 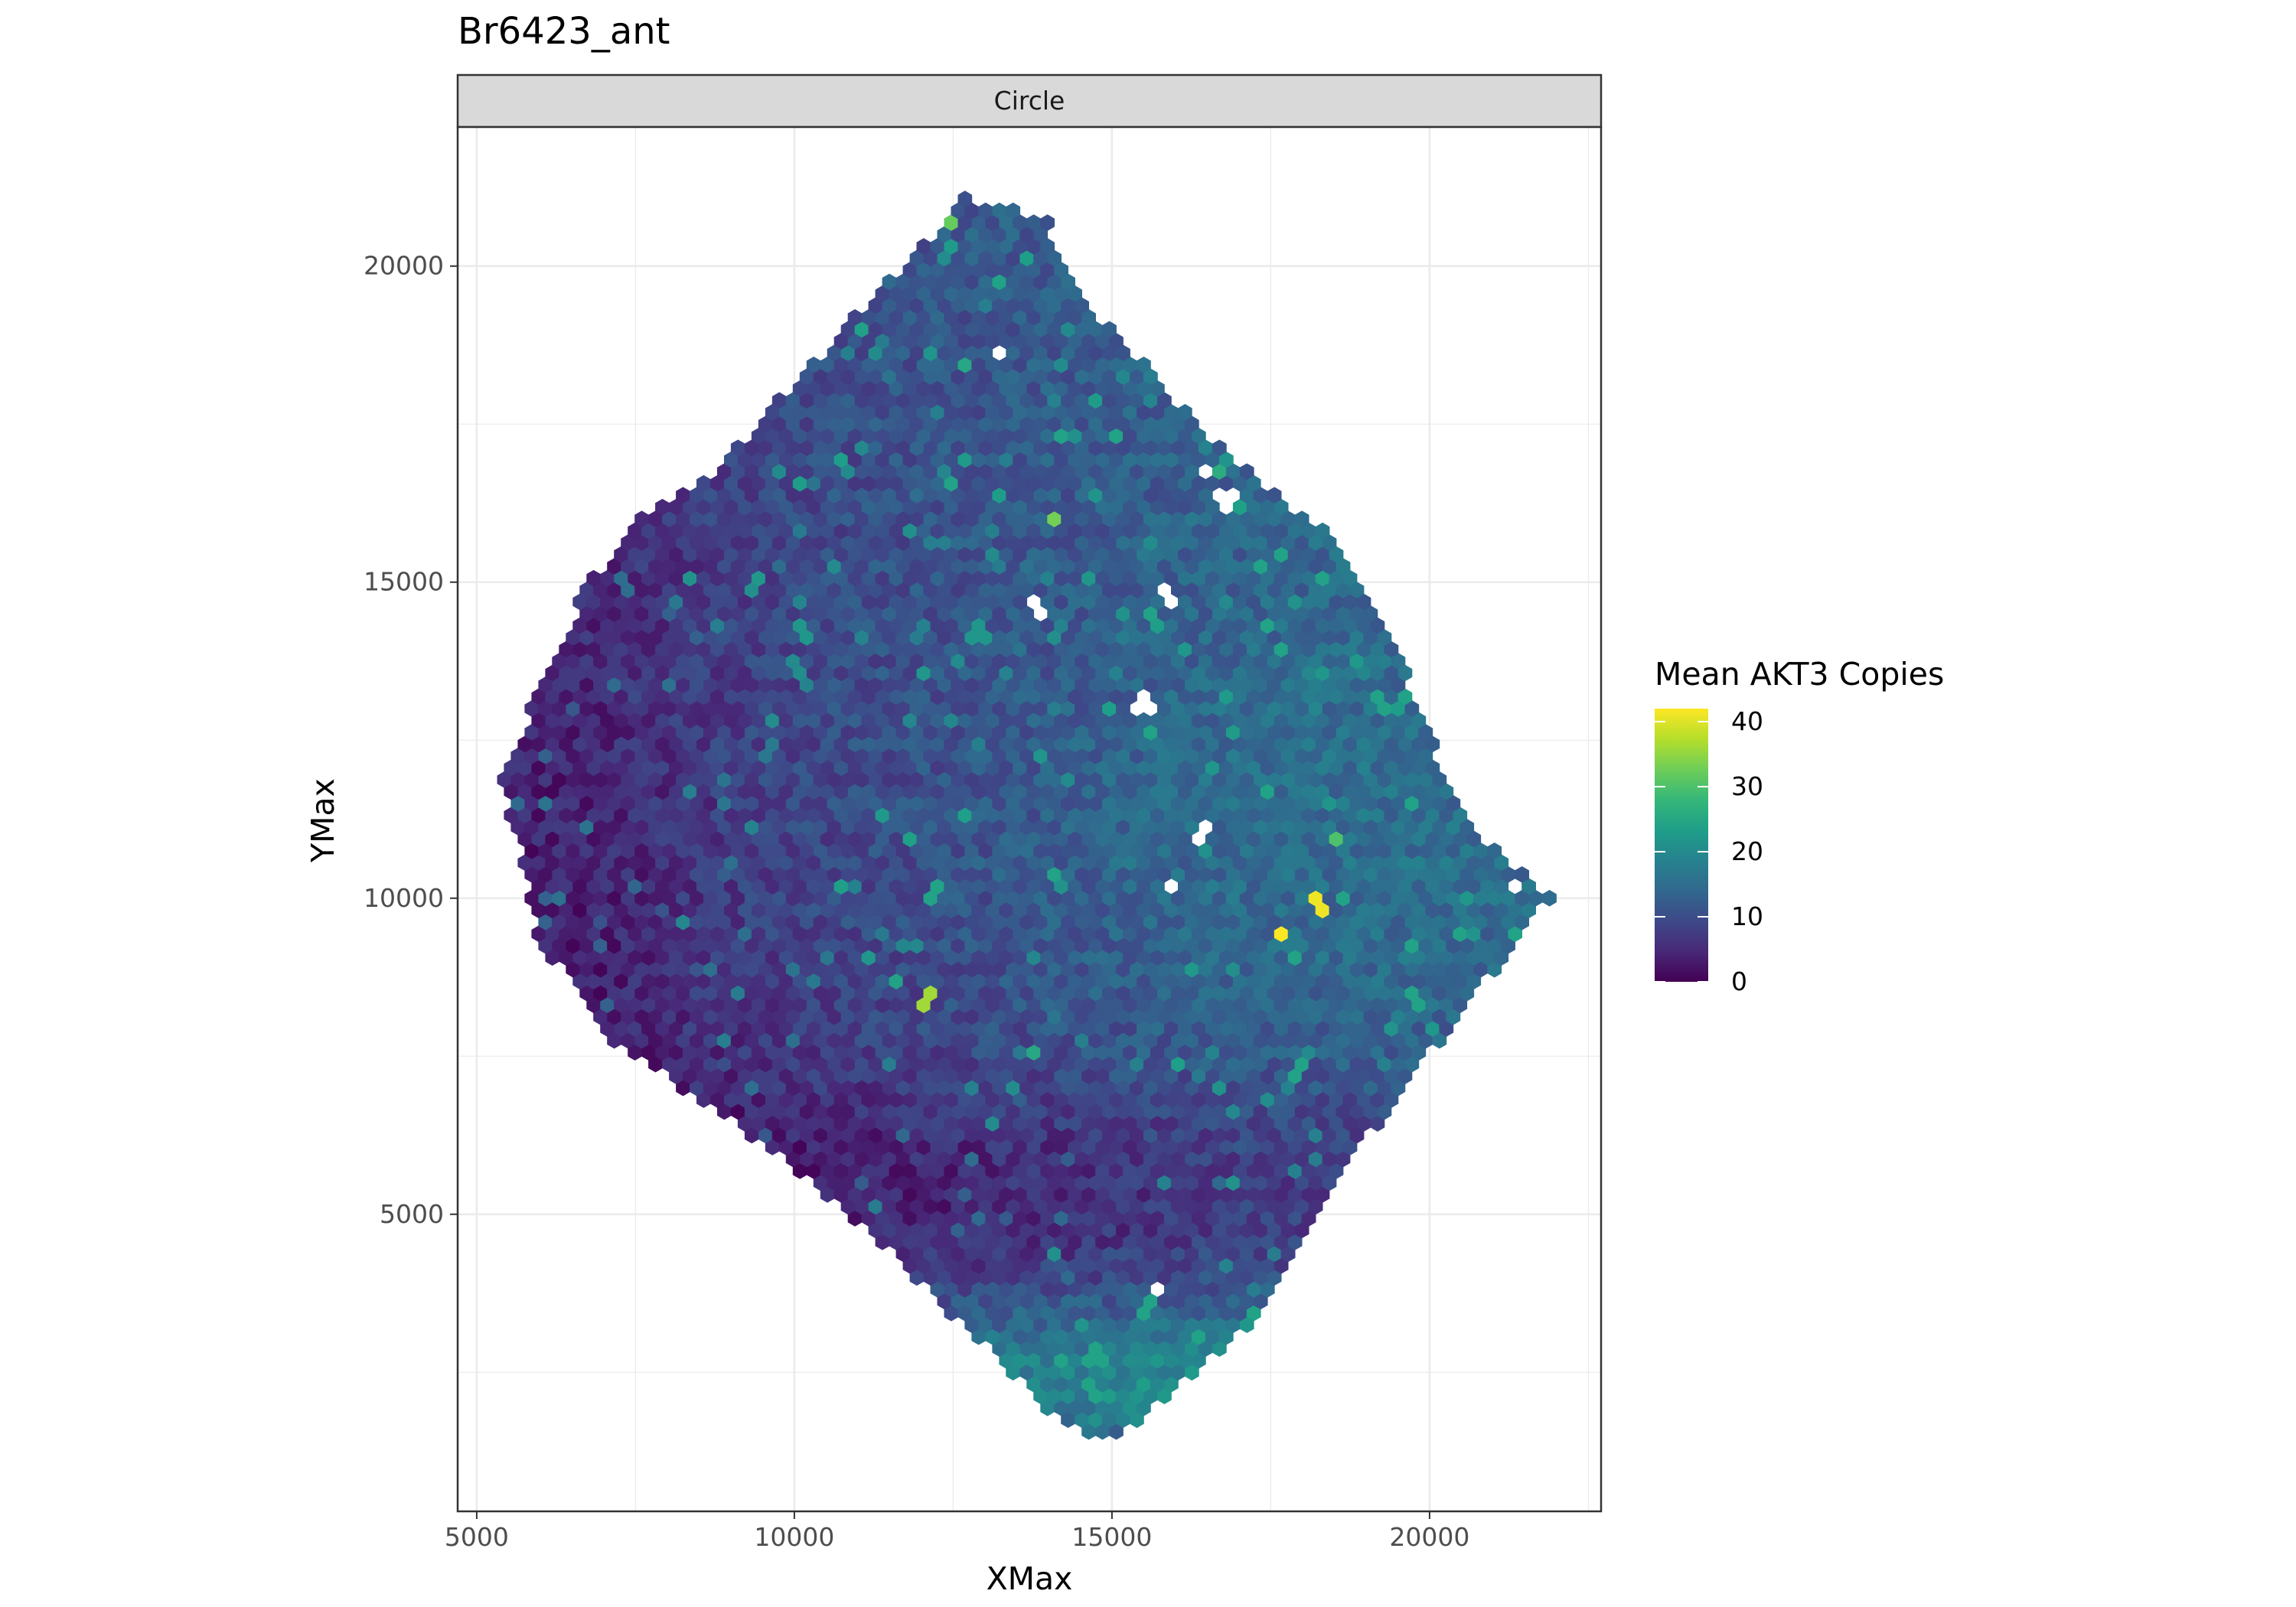 What do you see at coordinates (412, 1214) in the screenshot?
I see `y-tick-label: 5000` at bounding box center [412, 1214].